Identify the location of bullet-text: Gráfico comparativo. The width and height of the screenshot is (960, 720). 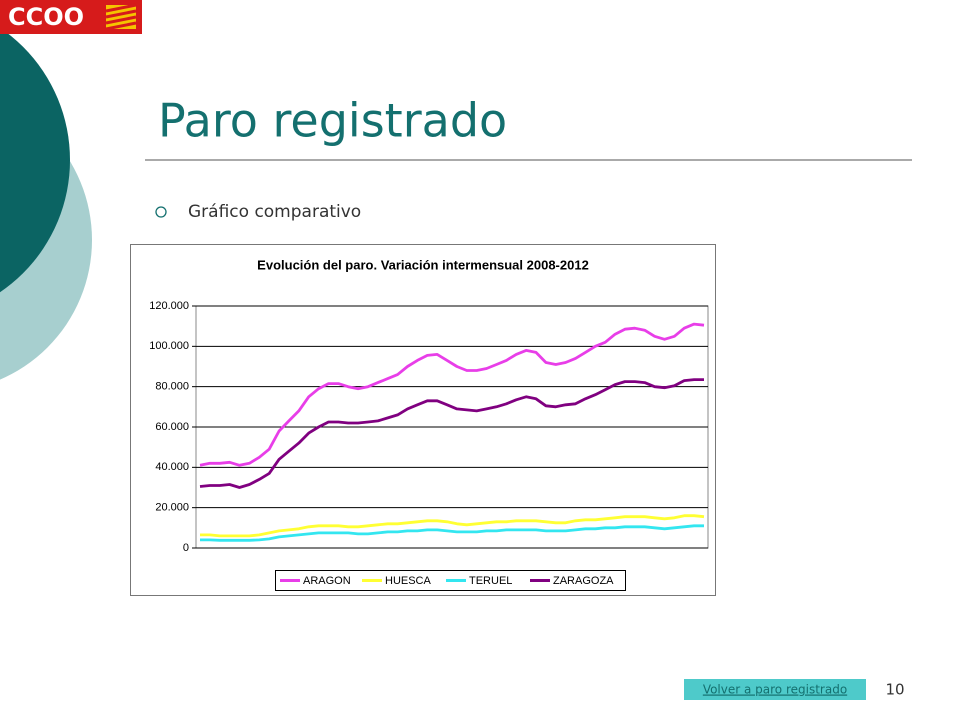
(274, 212).